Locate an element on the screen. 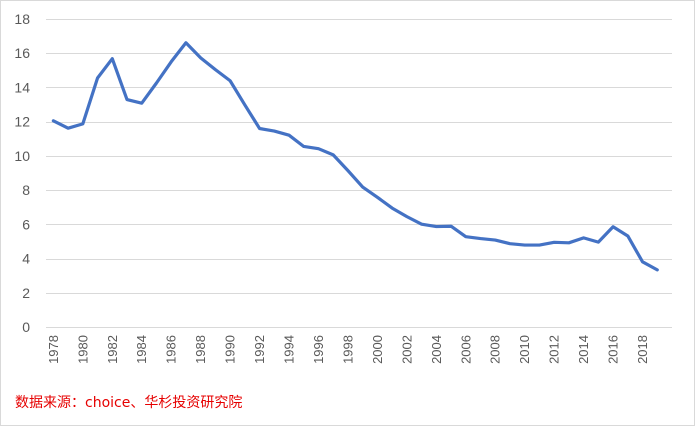 This screenshot has height=426, width=695. y-tick-label: 16 is located at coordinates (22, 53).